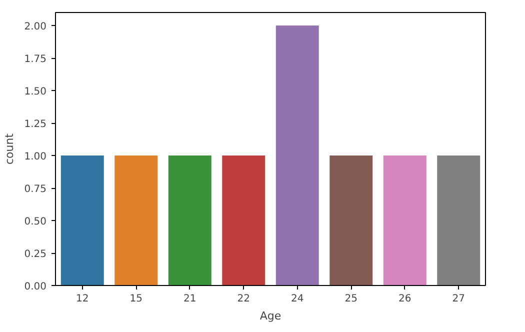  I want to click on y-tick-label: 1.50, so click(35, 92).